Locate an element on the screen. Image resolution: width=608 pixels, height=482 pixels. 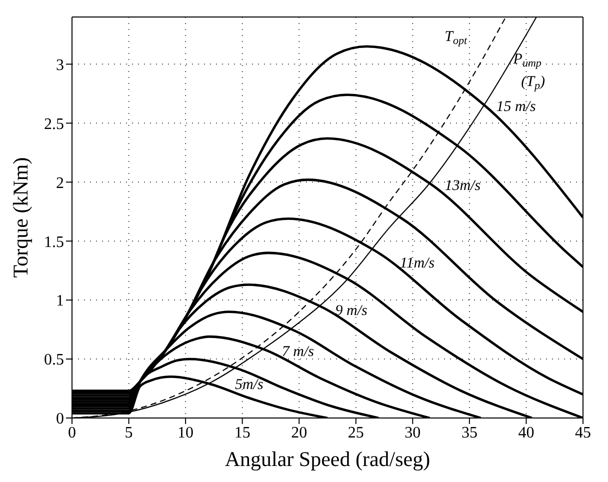
x-tick-label: 45 is located at coordinates (583, 433).